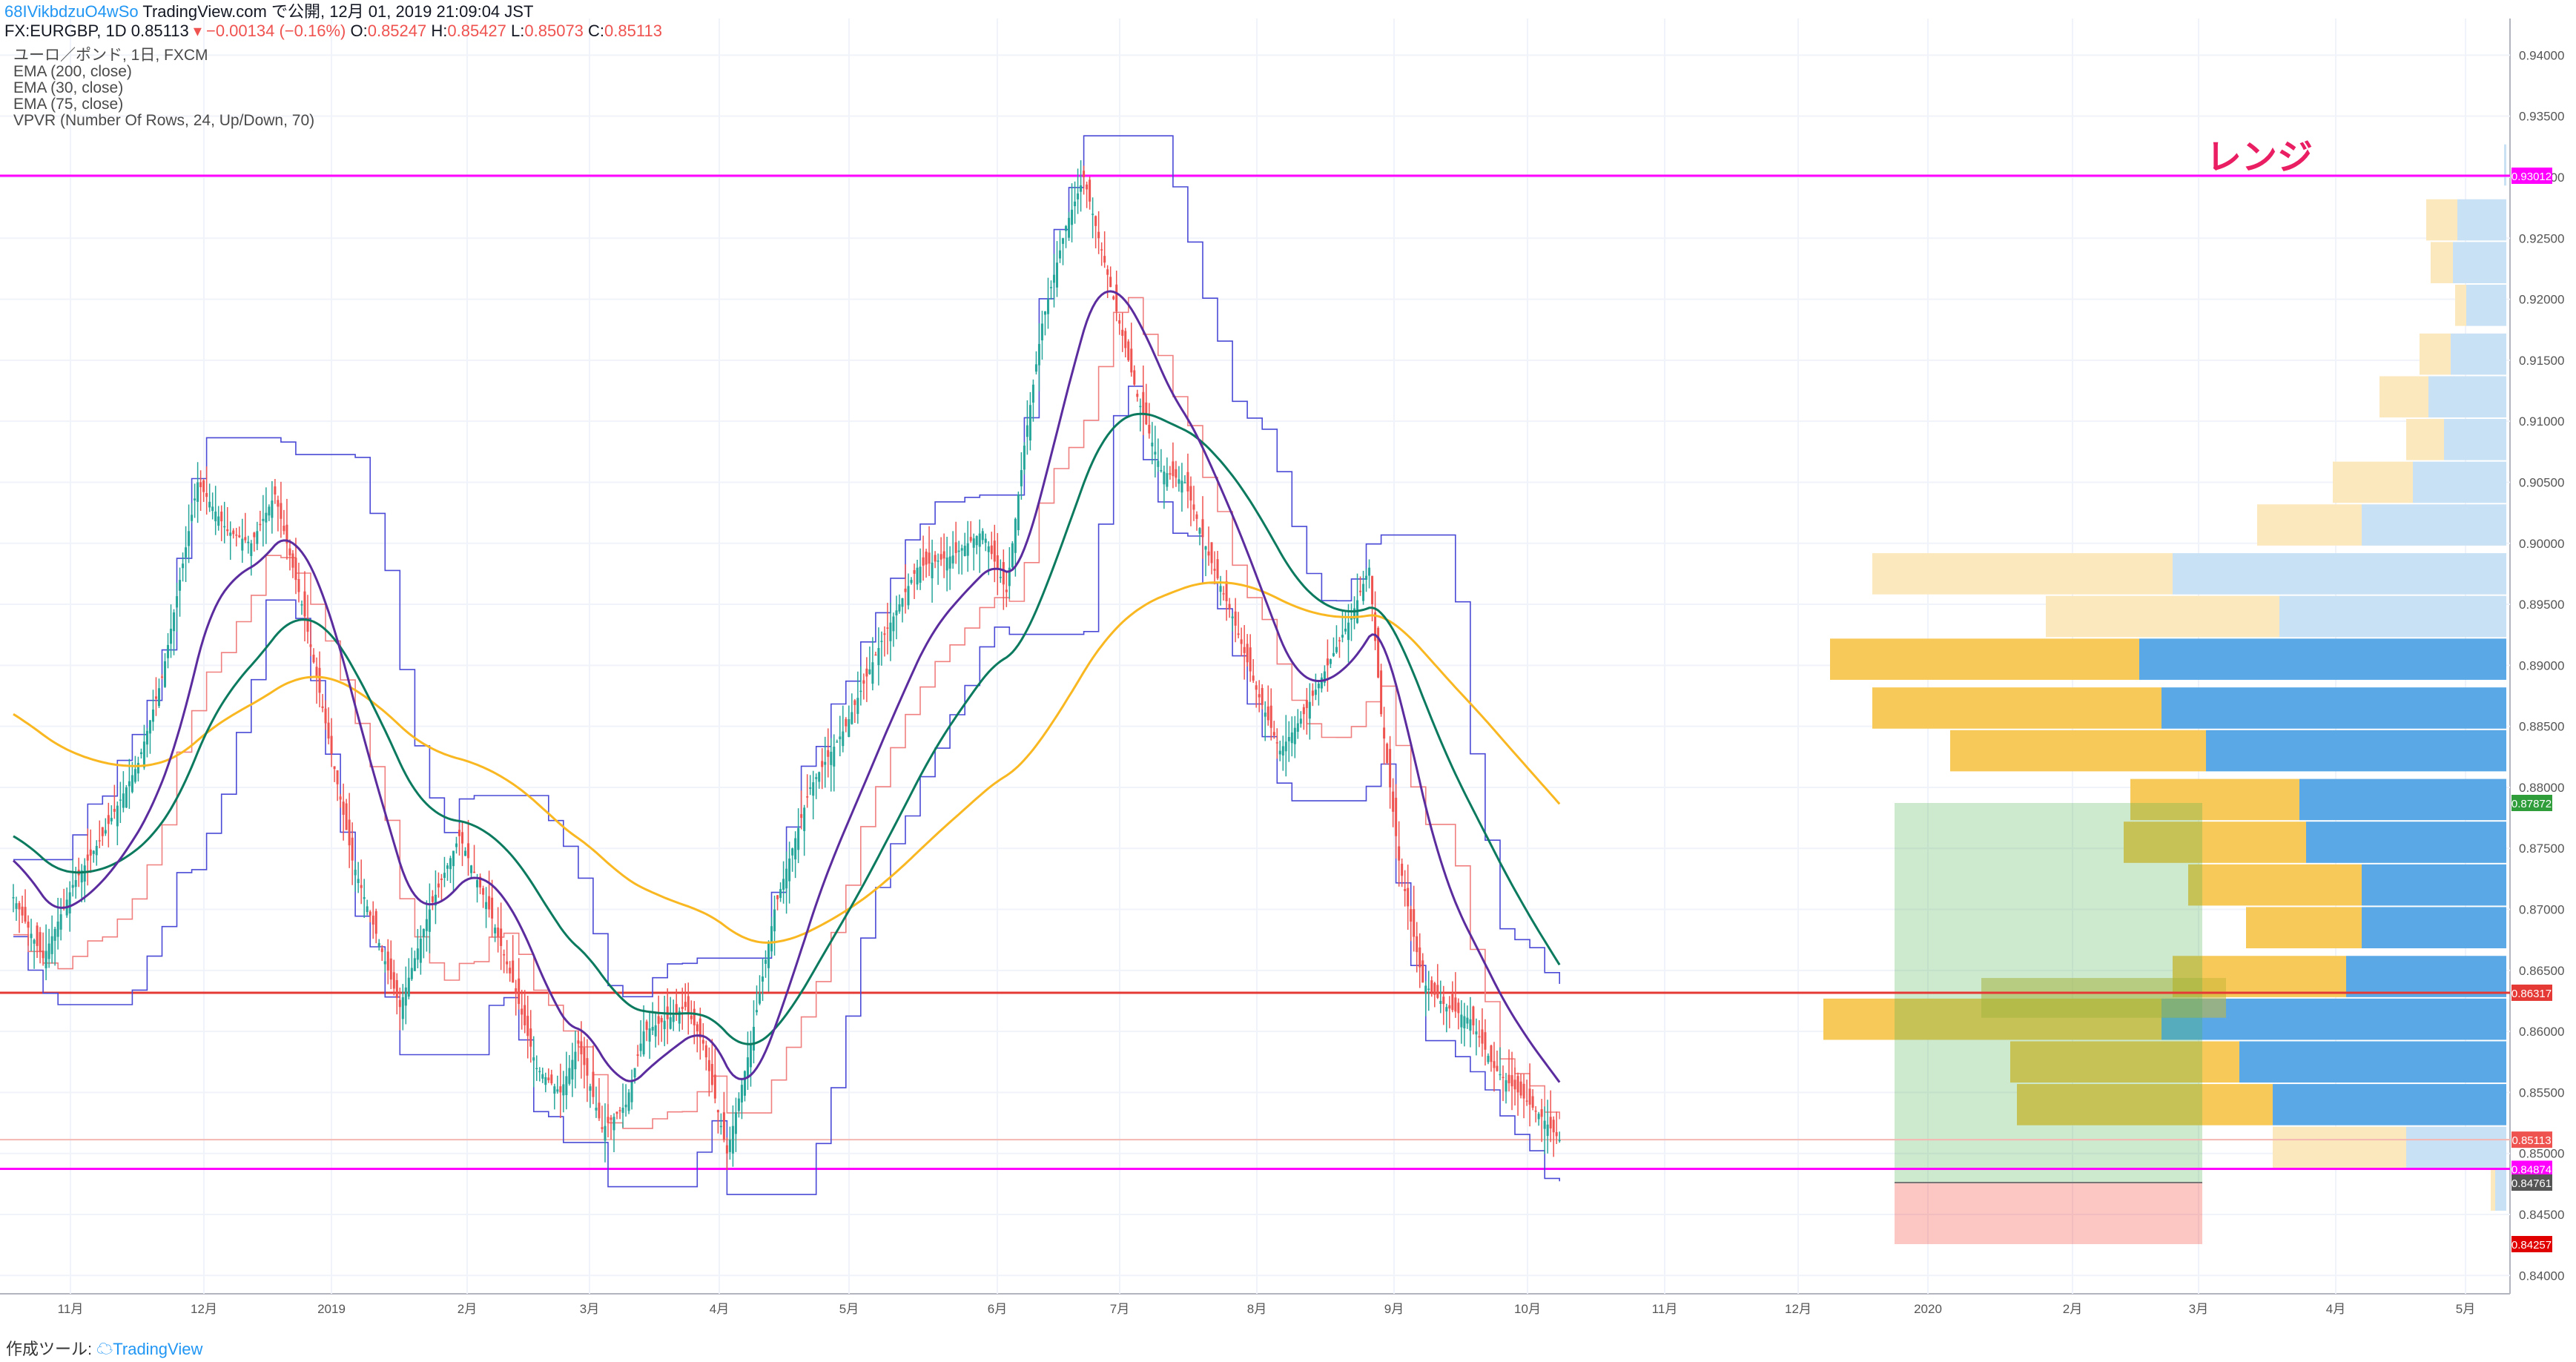  What do you see at coordinates (71, 11) in the screenshot?
I see `author-link: 68IVikbdzuO4wSo` at bounding box center [71, 11].